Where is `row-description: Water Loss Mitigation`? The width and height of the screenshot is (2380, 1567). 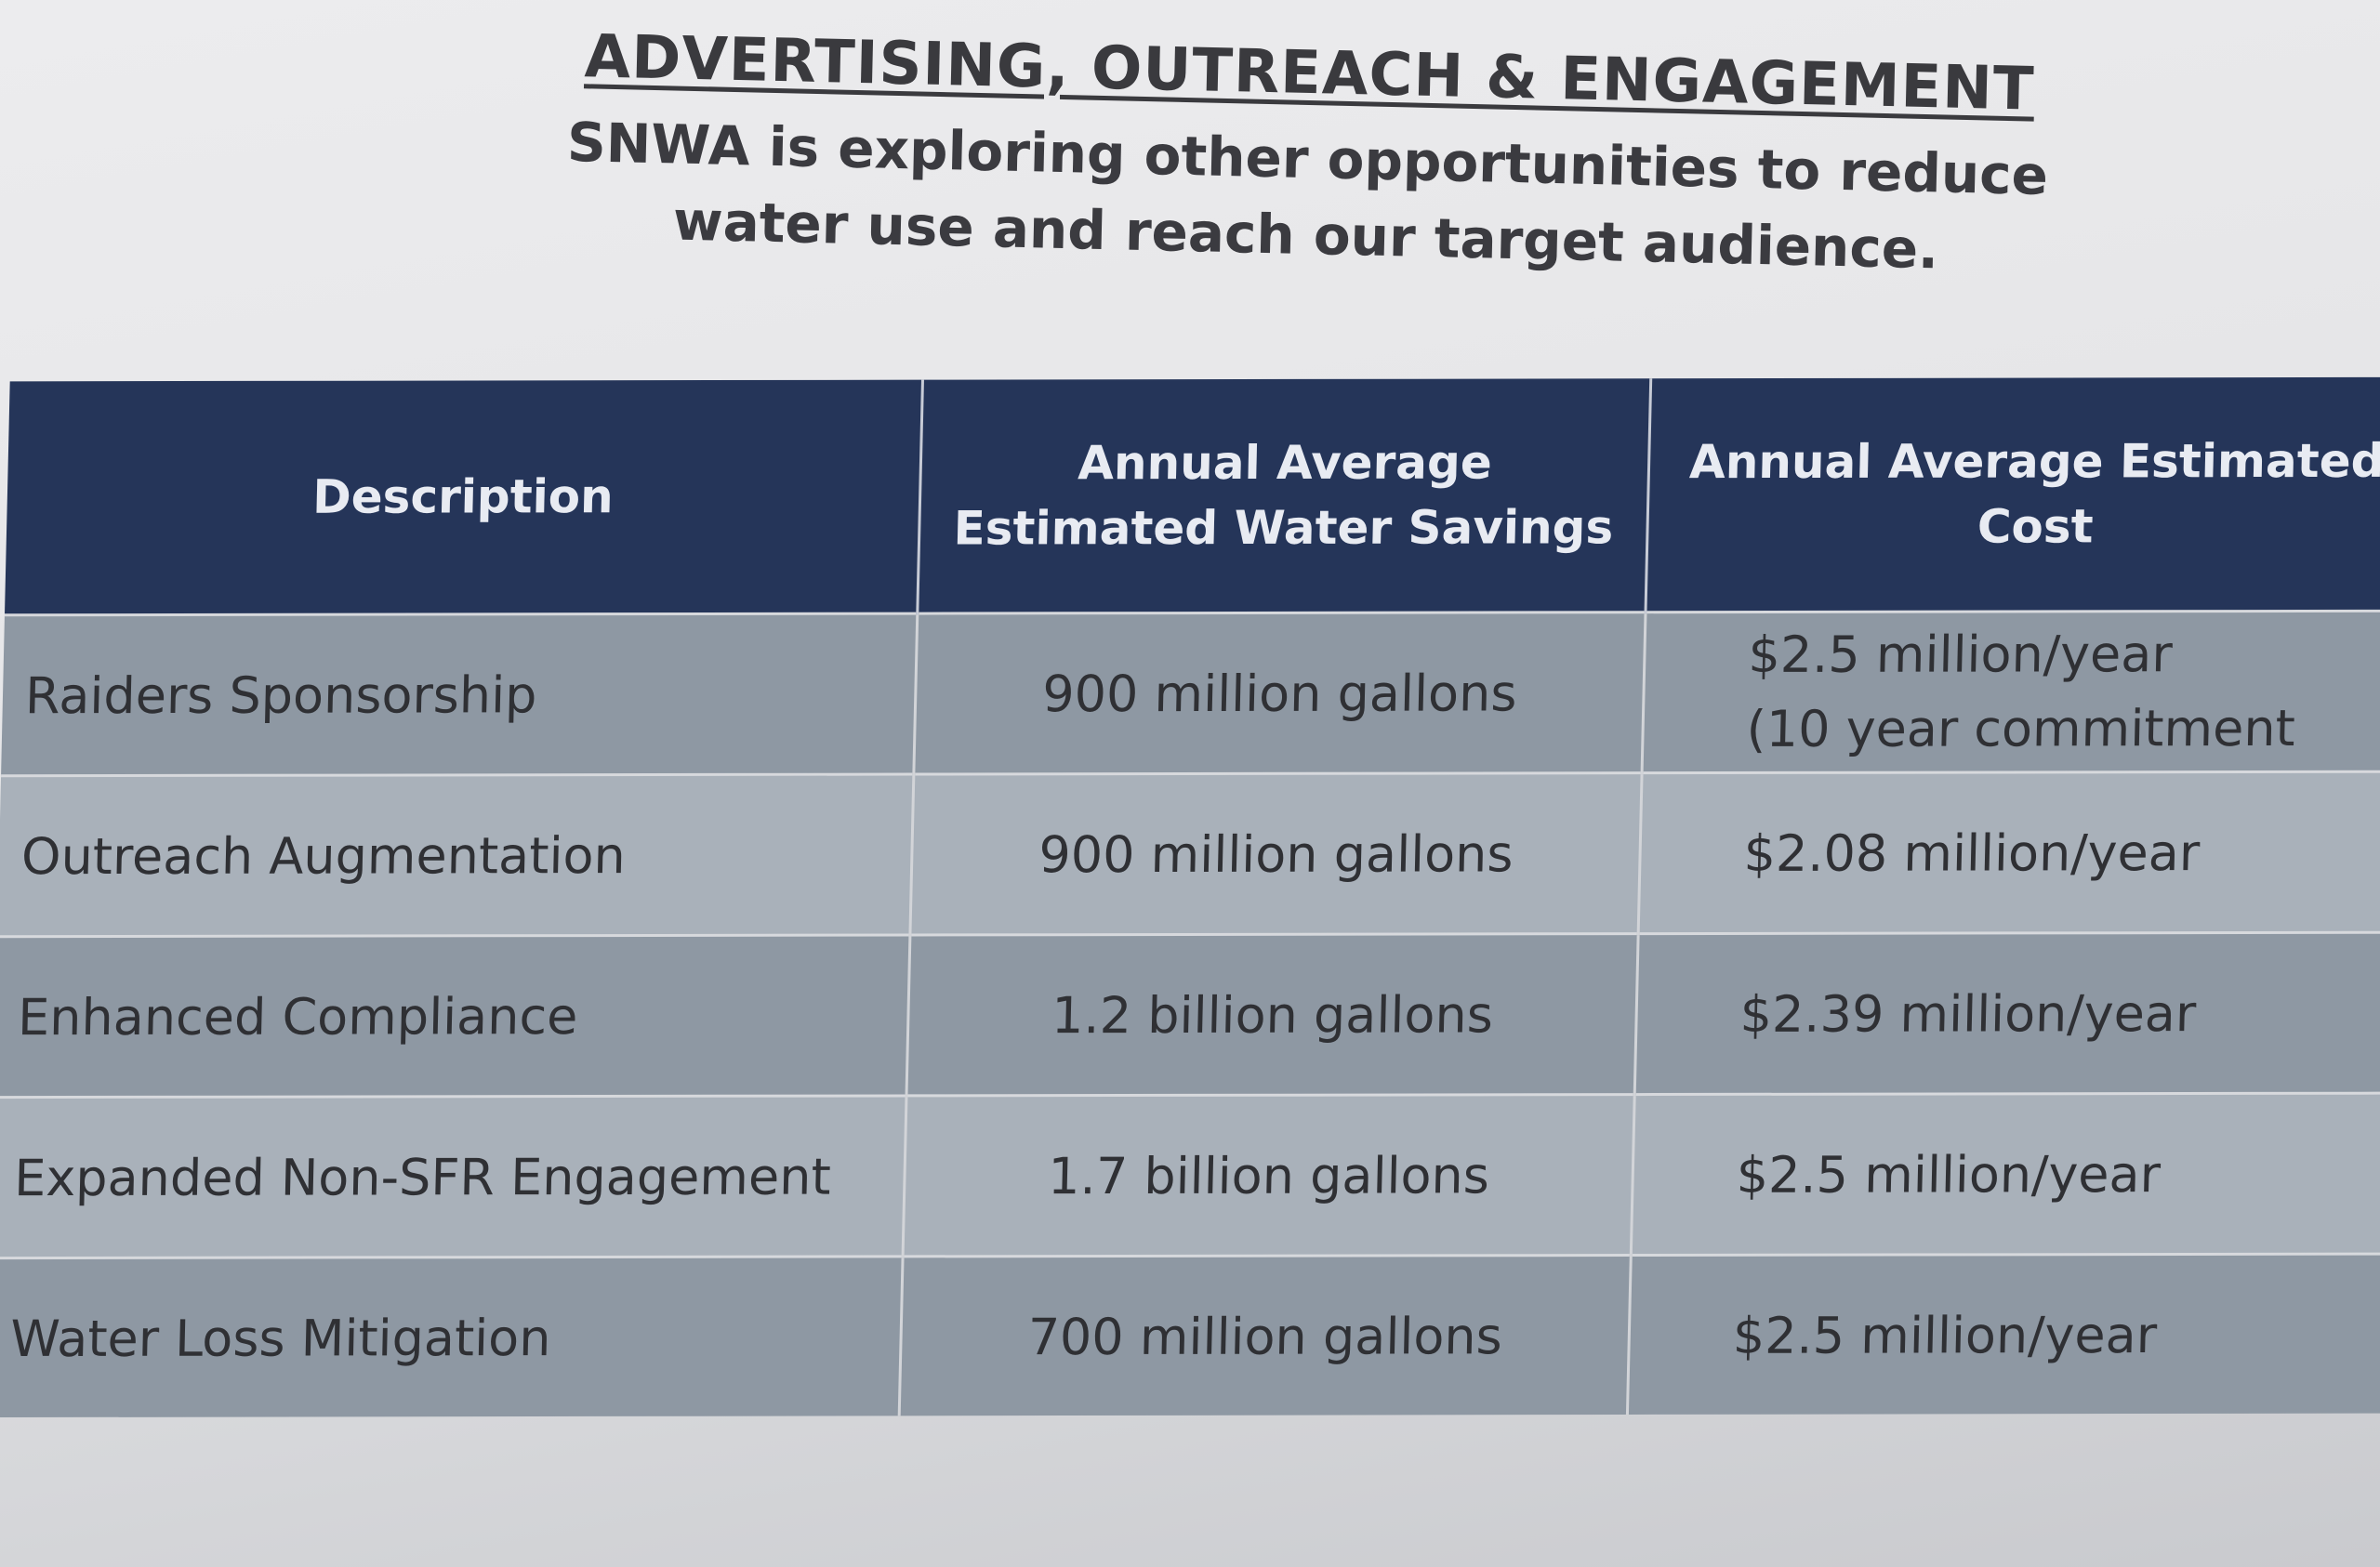
row-description: Water Loss Mitigation is located at coordinates (452, 1337).